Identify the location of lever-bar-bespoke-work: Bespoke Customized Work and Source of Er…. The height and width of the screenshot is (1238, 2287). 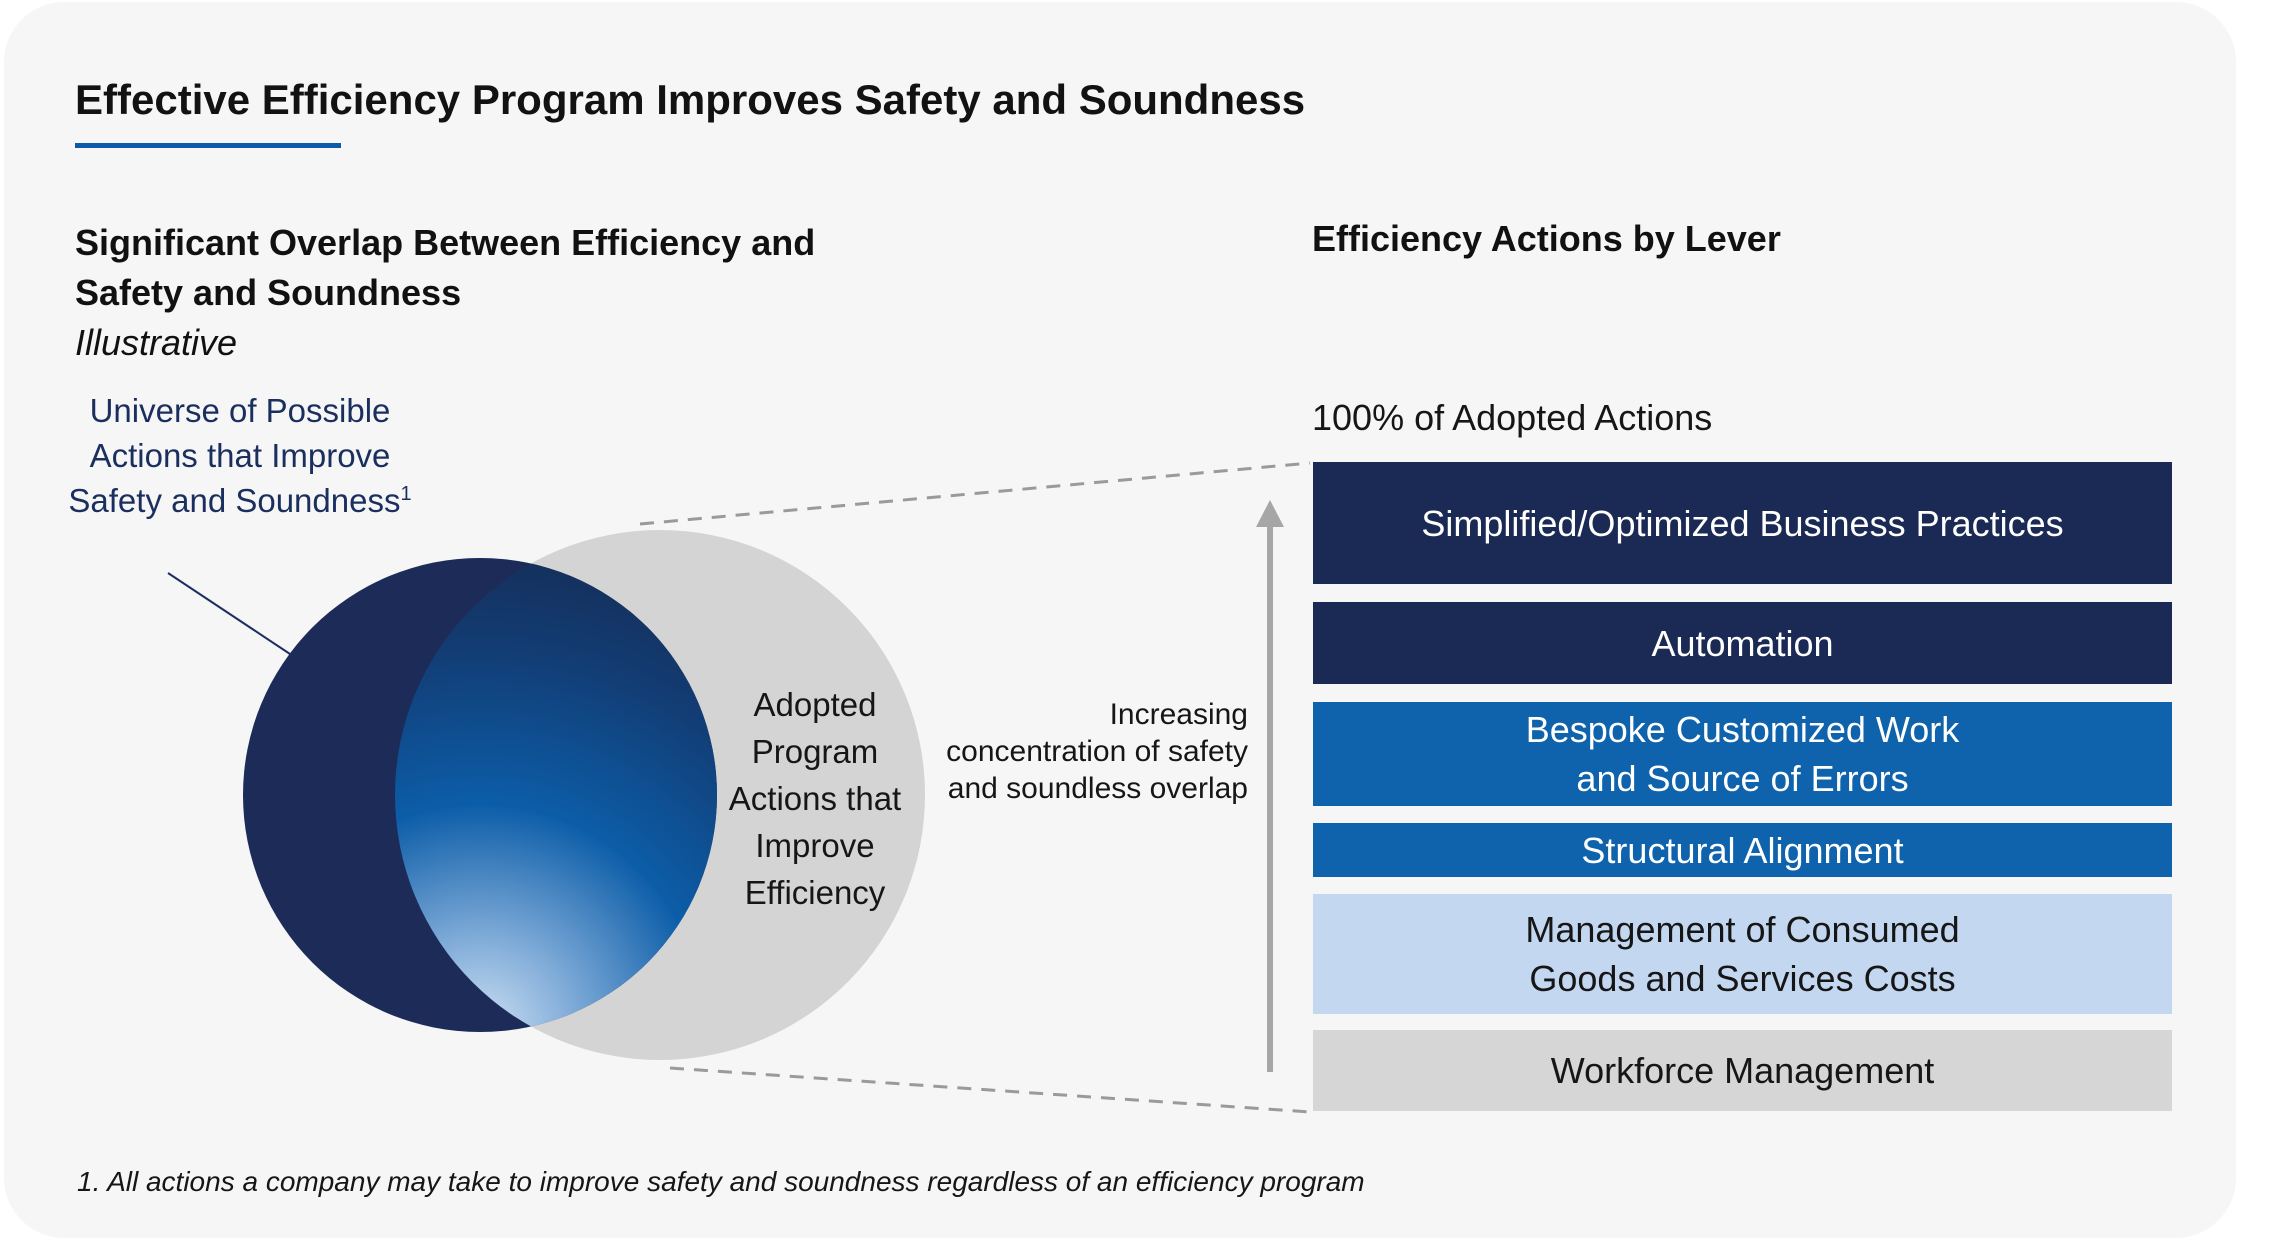
(1742, 754).